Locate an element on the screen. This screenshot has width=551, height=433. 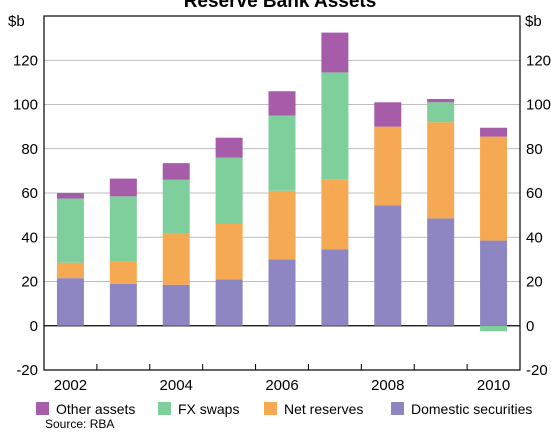
source-note: Source: RBA is located at coordinates (79, 424).